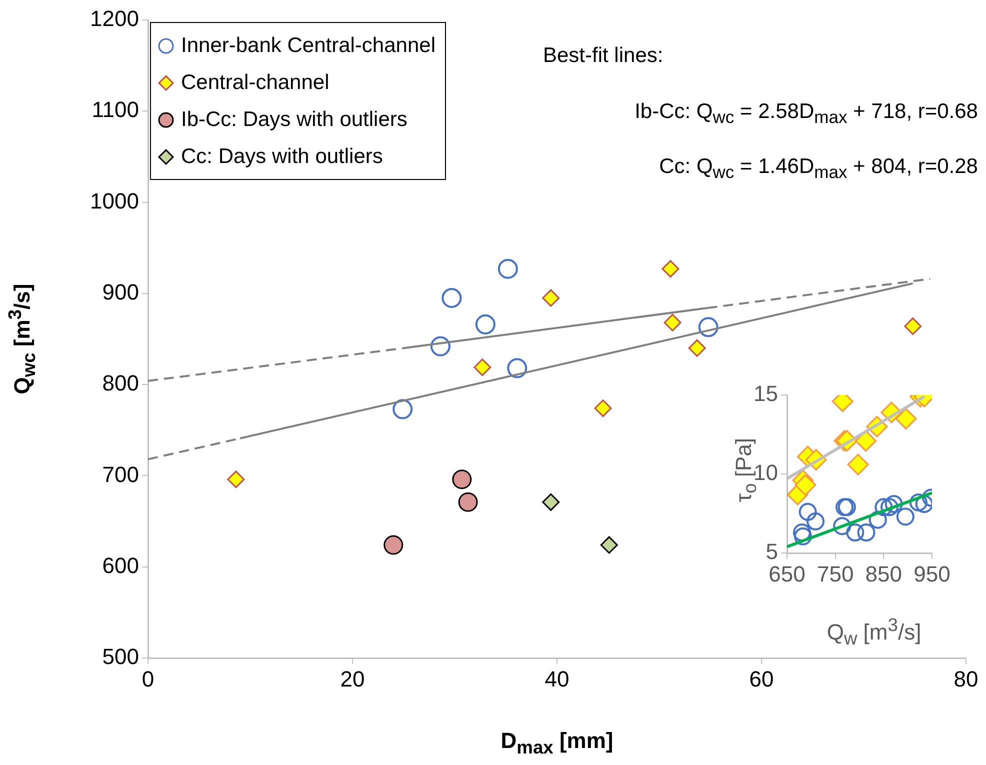 The width and height of the screenshot is (986, 765). Describe the element at coordinates (883, 573) in the screenshot. I see `x-tick-label: 850` at that location.